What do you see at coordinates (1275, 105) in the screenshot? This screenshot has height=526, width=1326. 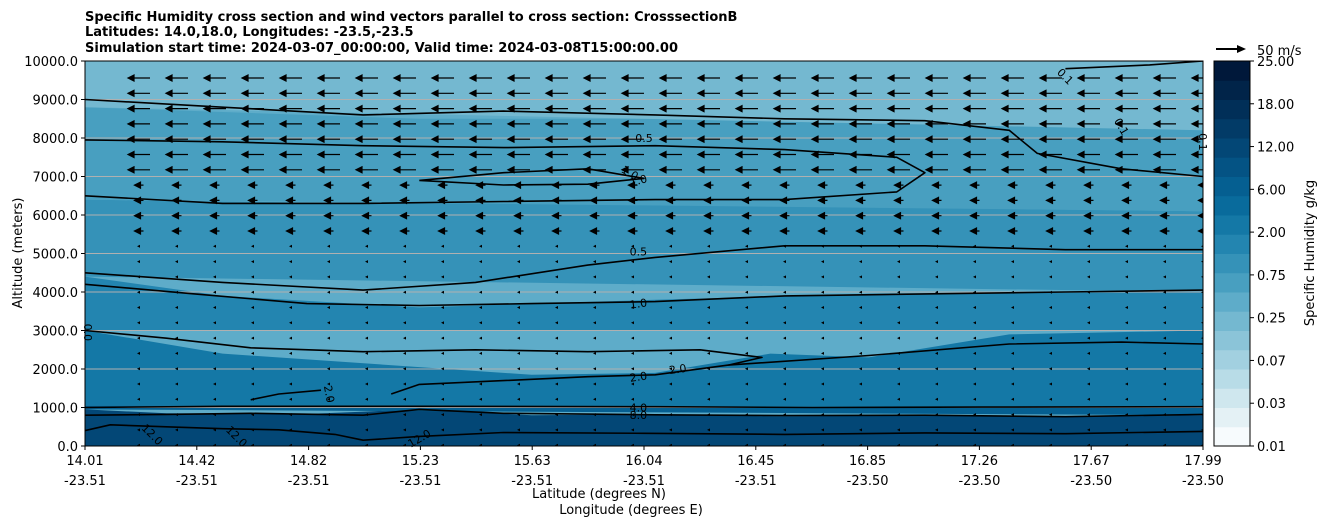 I see `colorbar-tick-label: 18.00` at bounding box center [1275, 105].